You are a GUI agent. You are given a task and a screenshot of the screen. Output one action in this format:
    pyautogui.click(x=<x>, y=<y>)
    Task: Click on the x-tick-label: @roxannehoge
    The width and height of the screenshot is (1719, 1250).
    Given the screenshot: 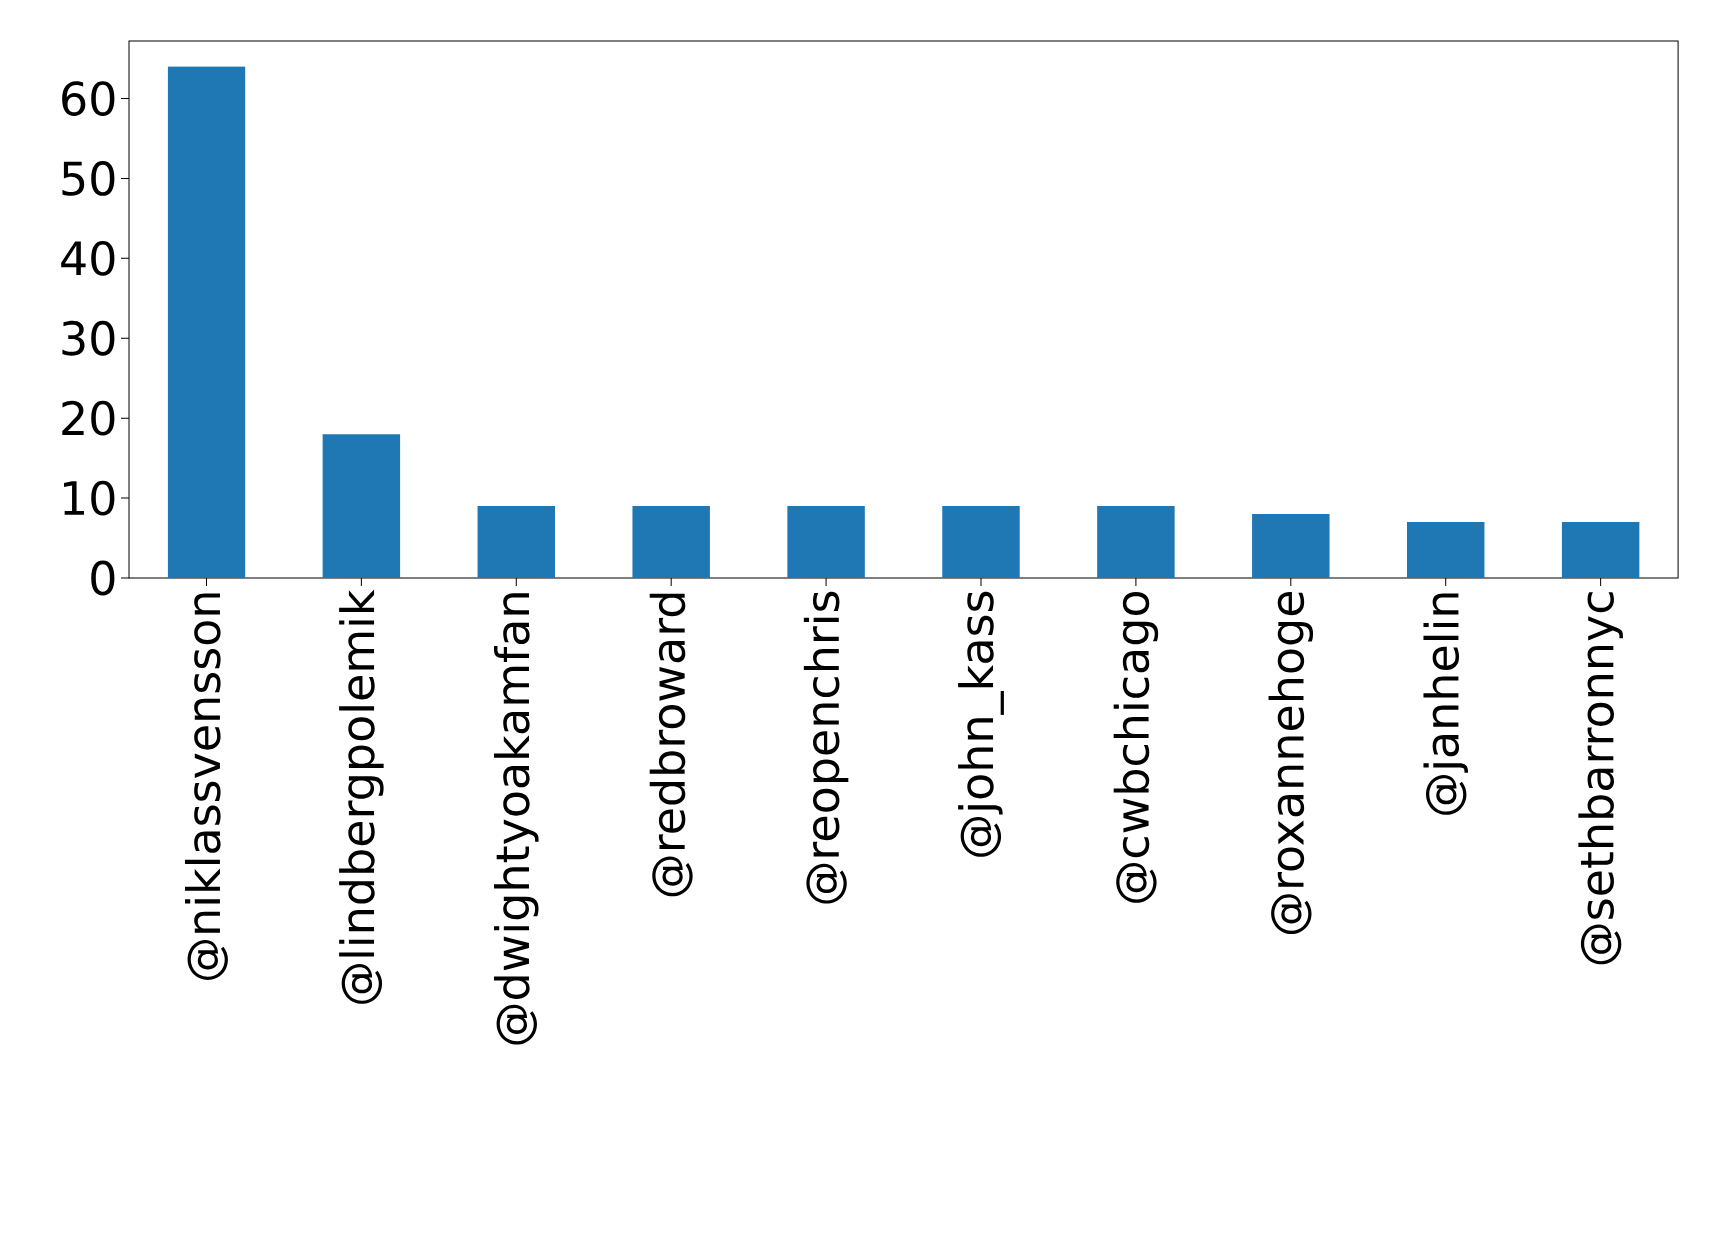 What is the action you would take?
    pyautogui.click(x=1291, y=762)
    